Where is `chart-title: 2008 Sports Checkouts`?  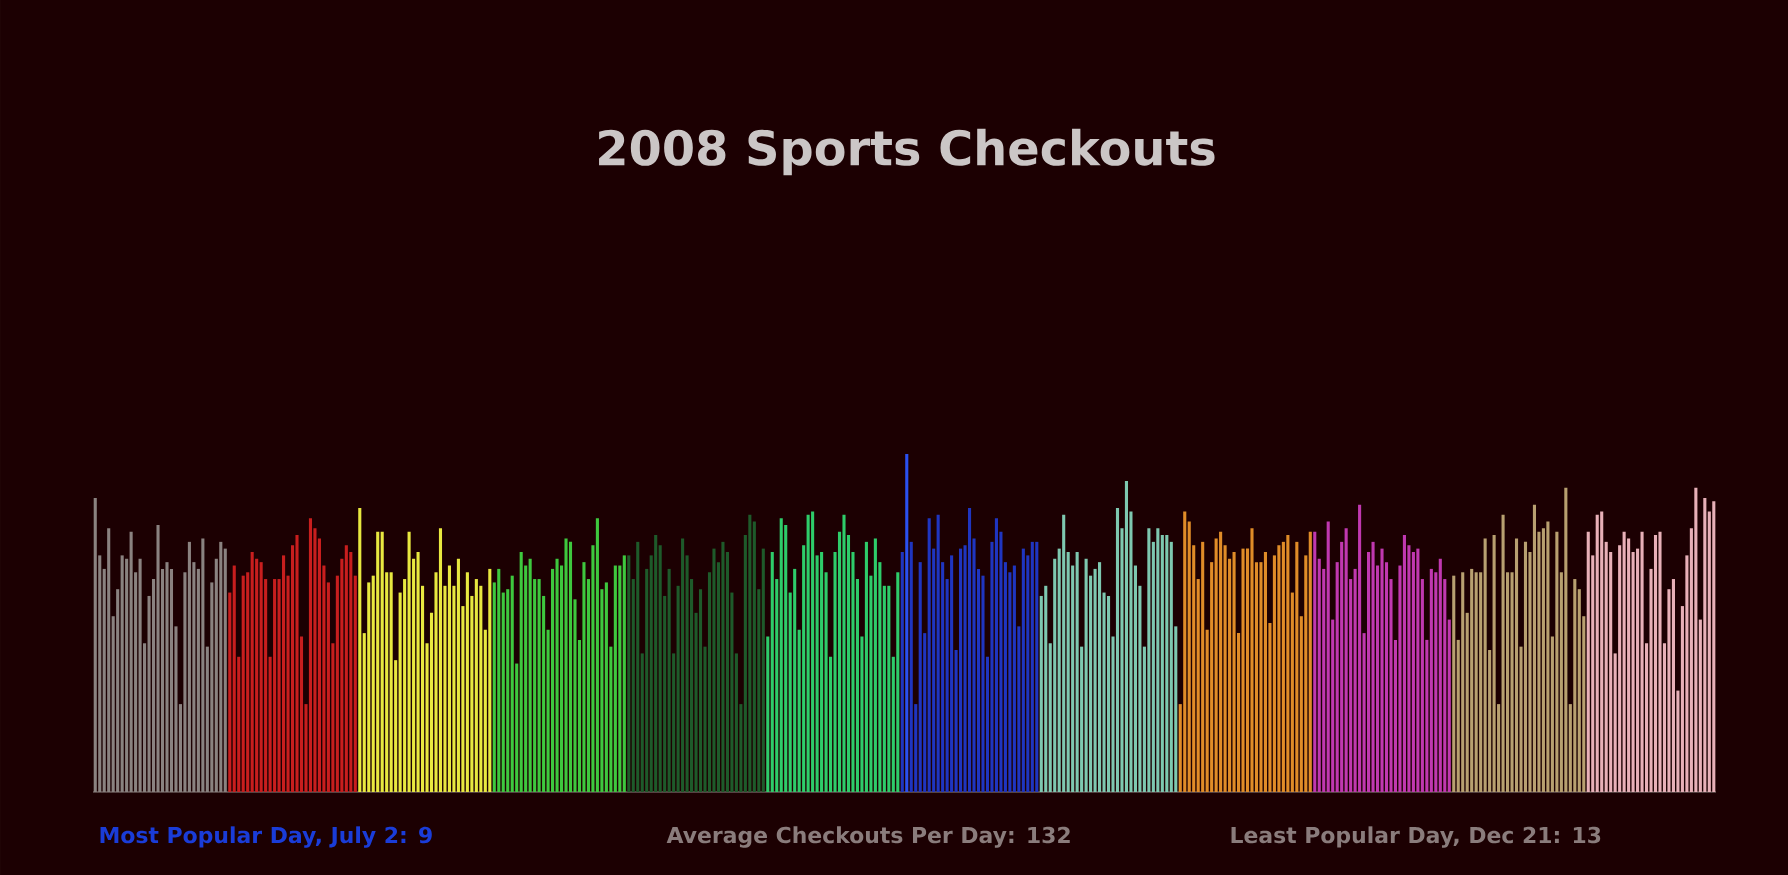
chart-title: 2008 Sports Checkouts is located at coordinates (907, 152).